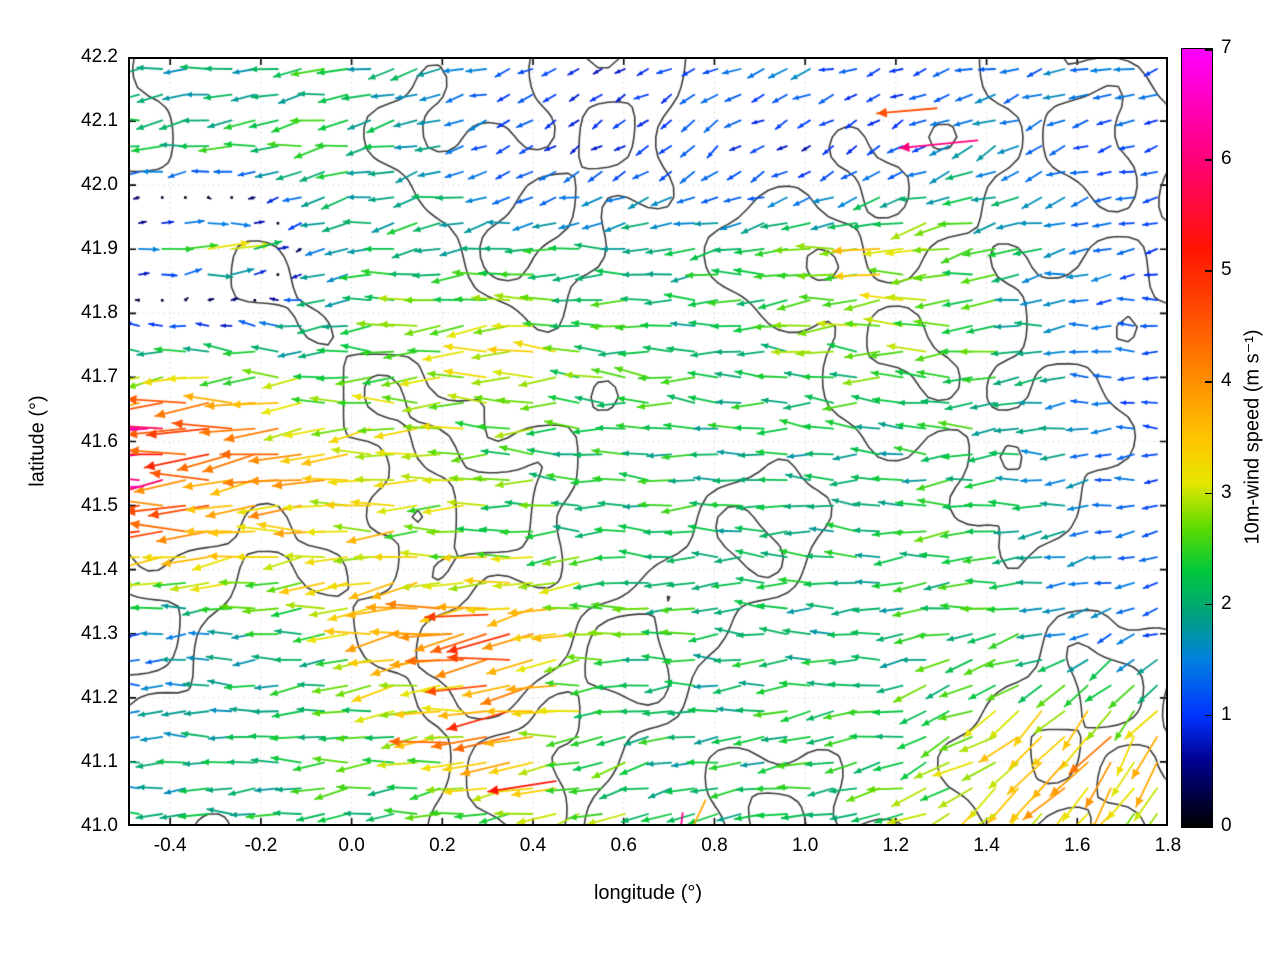 Image resolution: width=1280 pixels, height=960 pixels. I want to click on y-tick-label: 42.2, so click(99, 56).